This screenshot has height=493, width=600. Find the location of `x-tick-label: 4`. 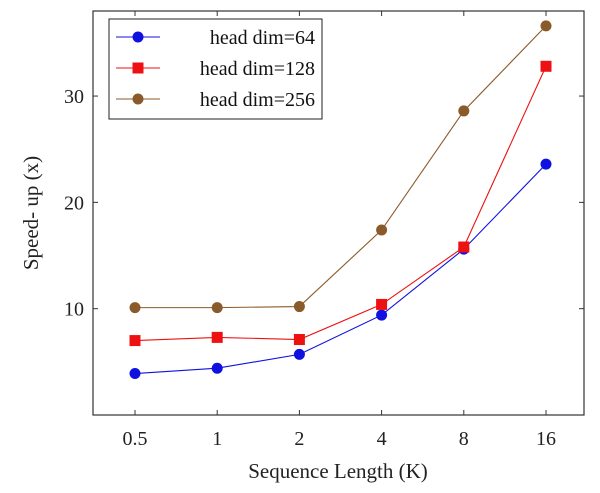

x-tick-label: 4 is located at coordinates (382, 439).